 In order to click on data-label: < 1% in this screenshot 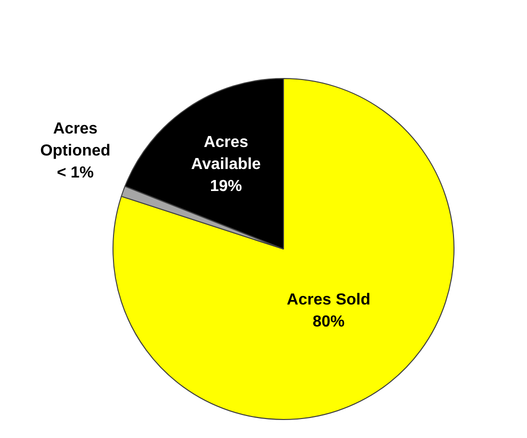, I will do `click(75, 173)`.